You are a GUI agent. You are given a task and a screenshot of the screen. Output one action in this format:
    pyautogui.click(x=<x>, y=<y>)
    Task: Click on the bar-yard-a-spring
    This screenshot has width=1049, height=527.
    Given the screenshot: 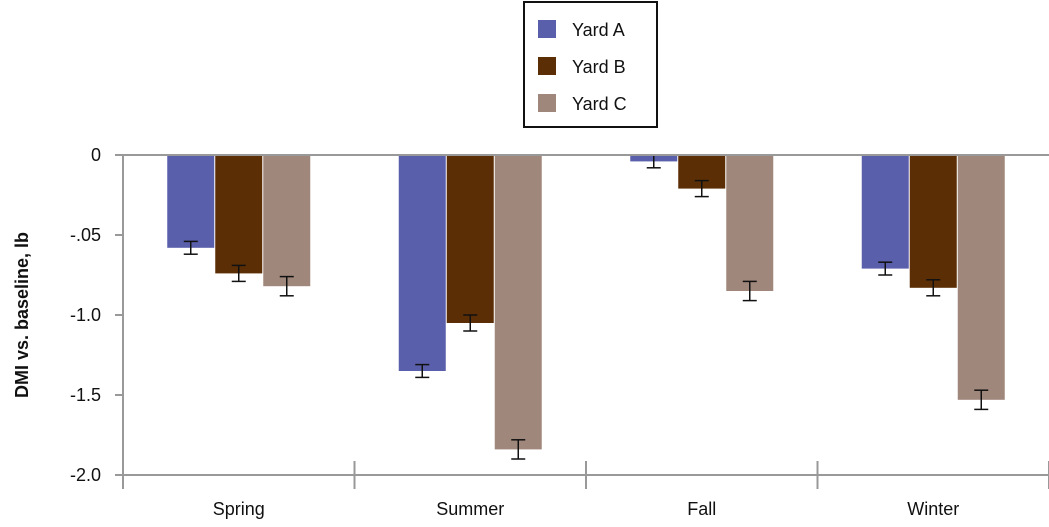 What is the action you would take?
    pyautogui.click(x=191, y=201)
    